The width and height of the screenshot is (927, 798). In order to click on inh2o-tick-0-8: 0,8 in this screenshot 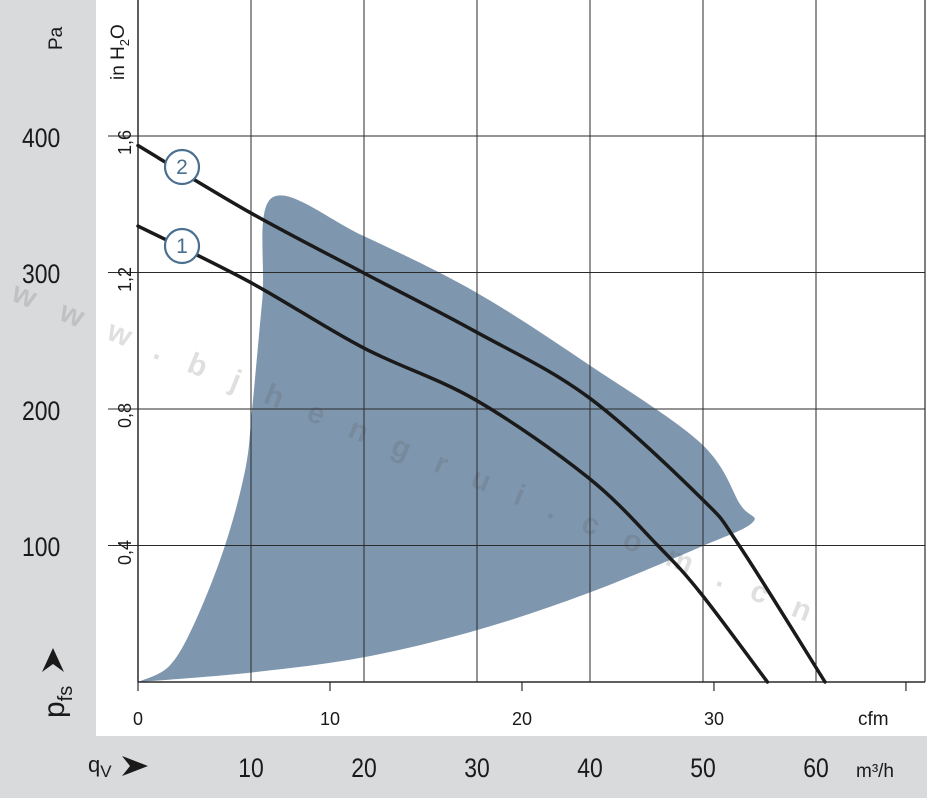, I will do `click(125, 415)`.